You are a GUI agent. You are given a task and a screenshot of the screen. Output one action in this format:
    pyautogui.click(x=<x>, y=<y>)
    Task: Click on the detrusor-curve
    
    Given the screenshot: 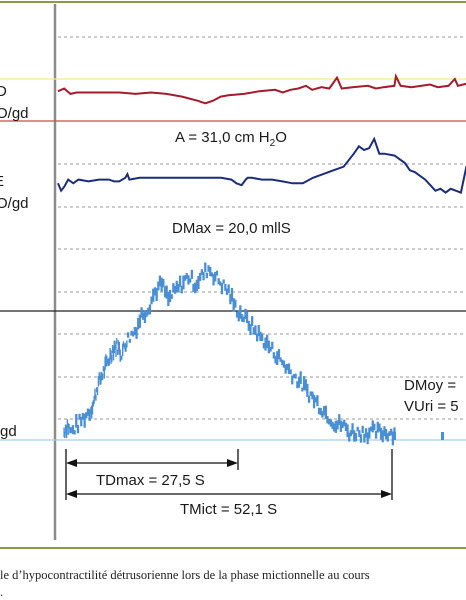 What is the action you would take?
    pyautogui.click(x=261, y=165)
    